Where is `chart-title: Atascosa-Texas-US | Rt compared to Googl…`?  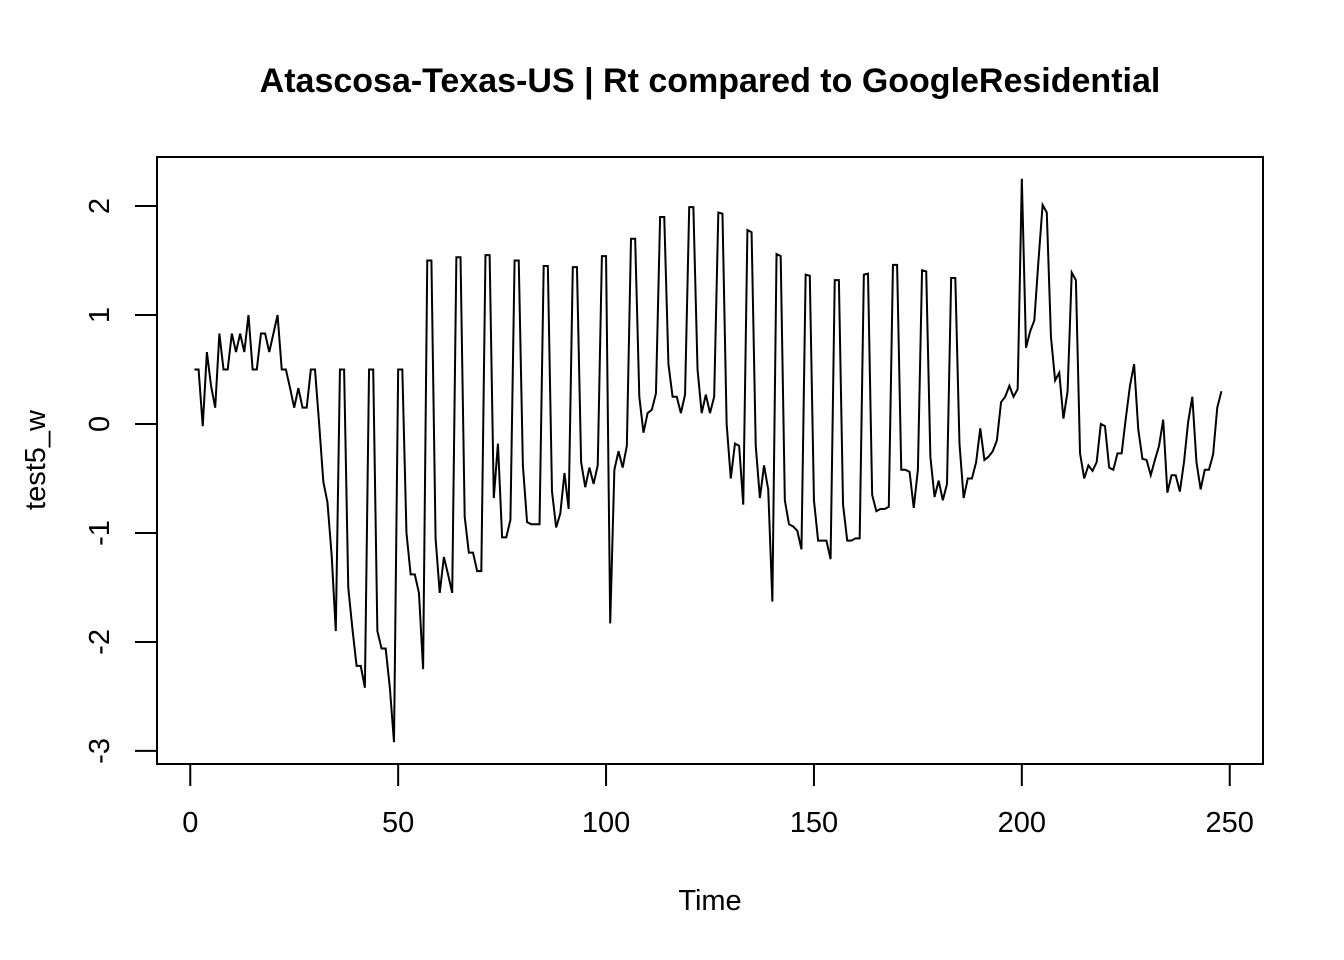 chart-title: Atascosa-Texas-US | Rt compared to Googl… is located at coordinates (710, 81).